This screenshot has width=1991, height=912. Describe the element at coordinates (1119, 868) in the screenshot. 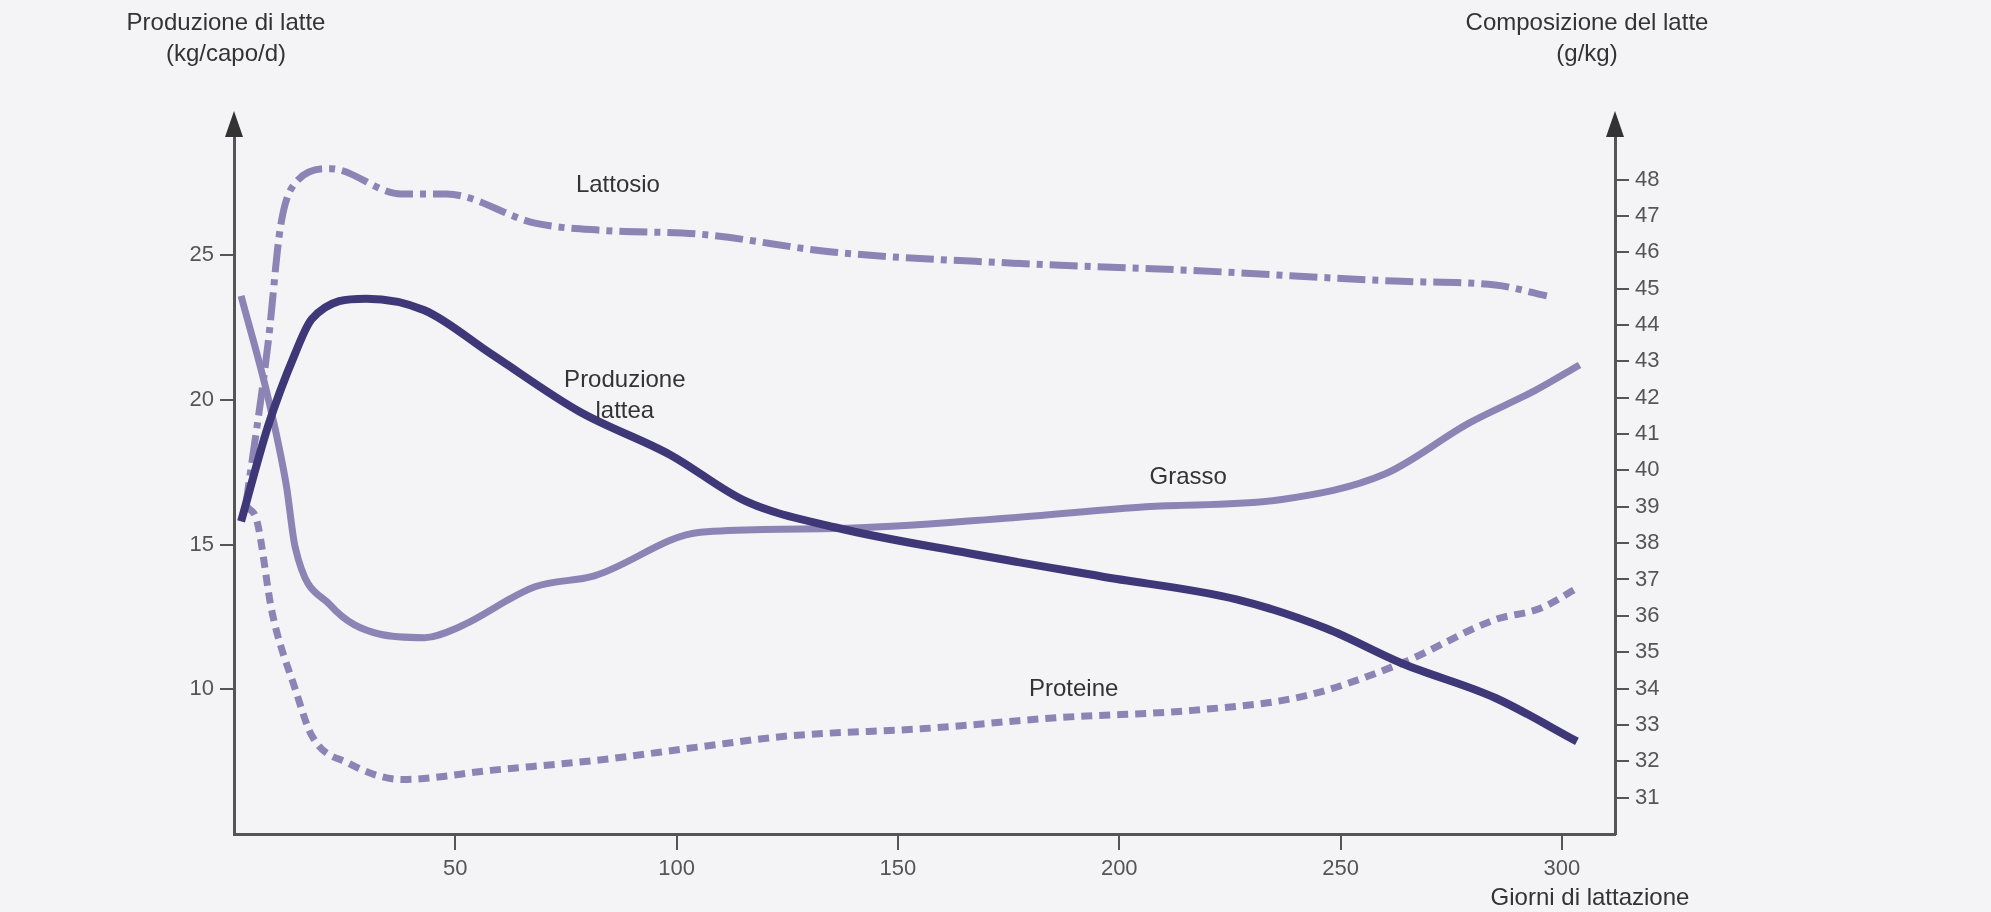

I see `x-tick-label: 200` at that location.